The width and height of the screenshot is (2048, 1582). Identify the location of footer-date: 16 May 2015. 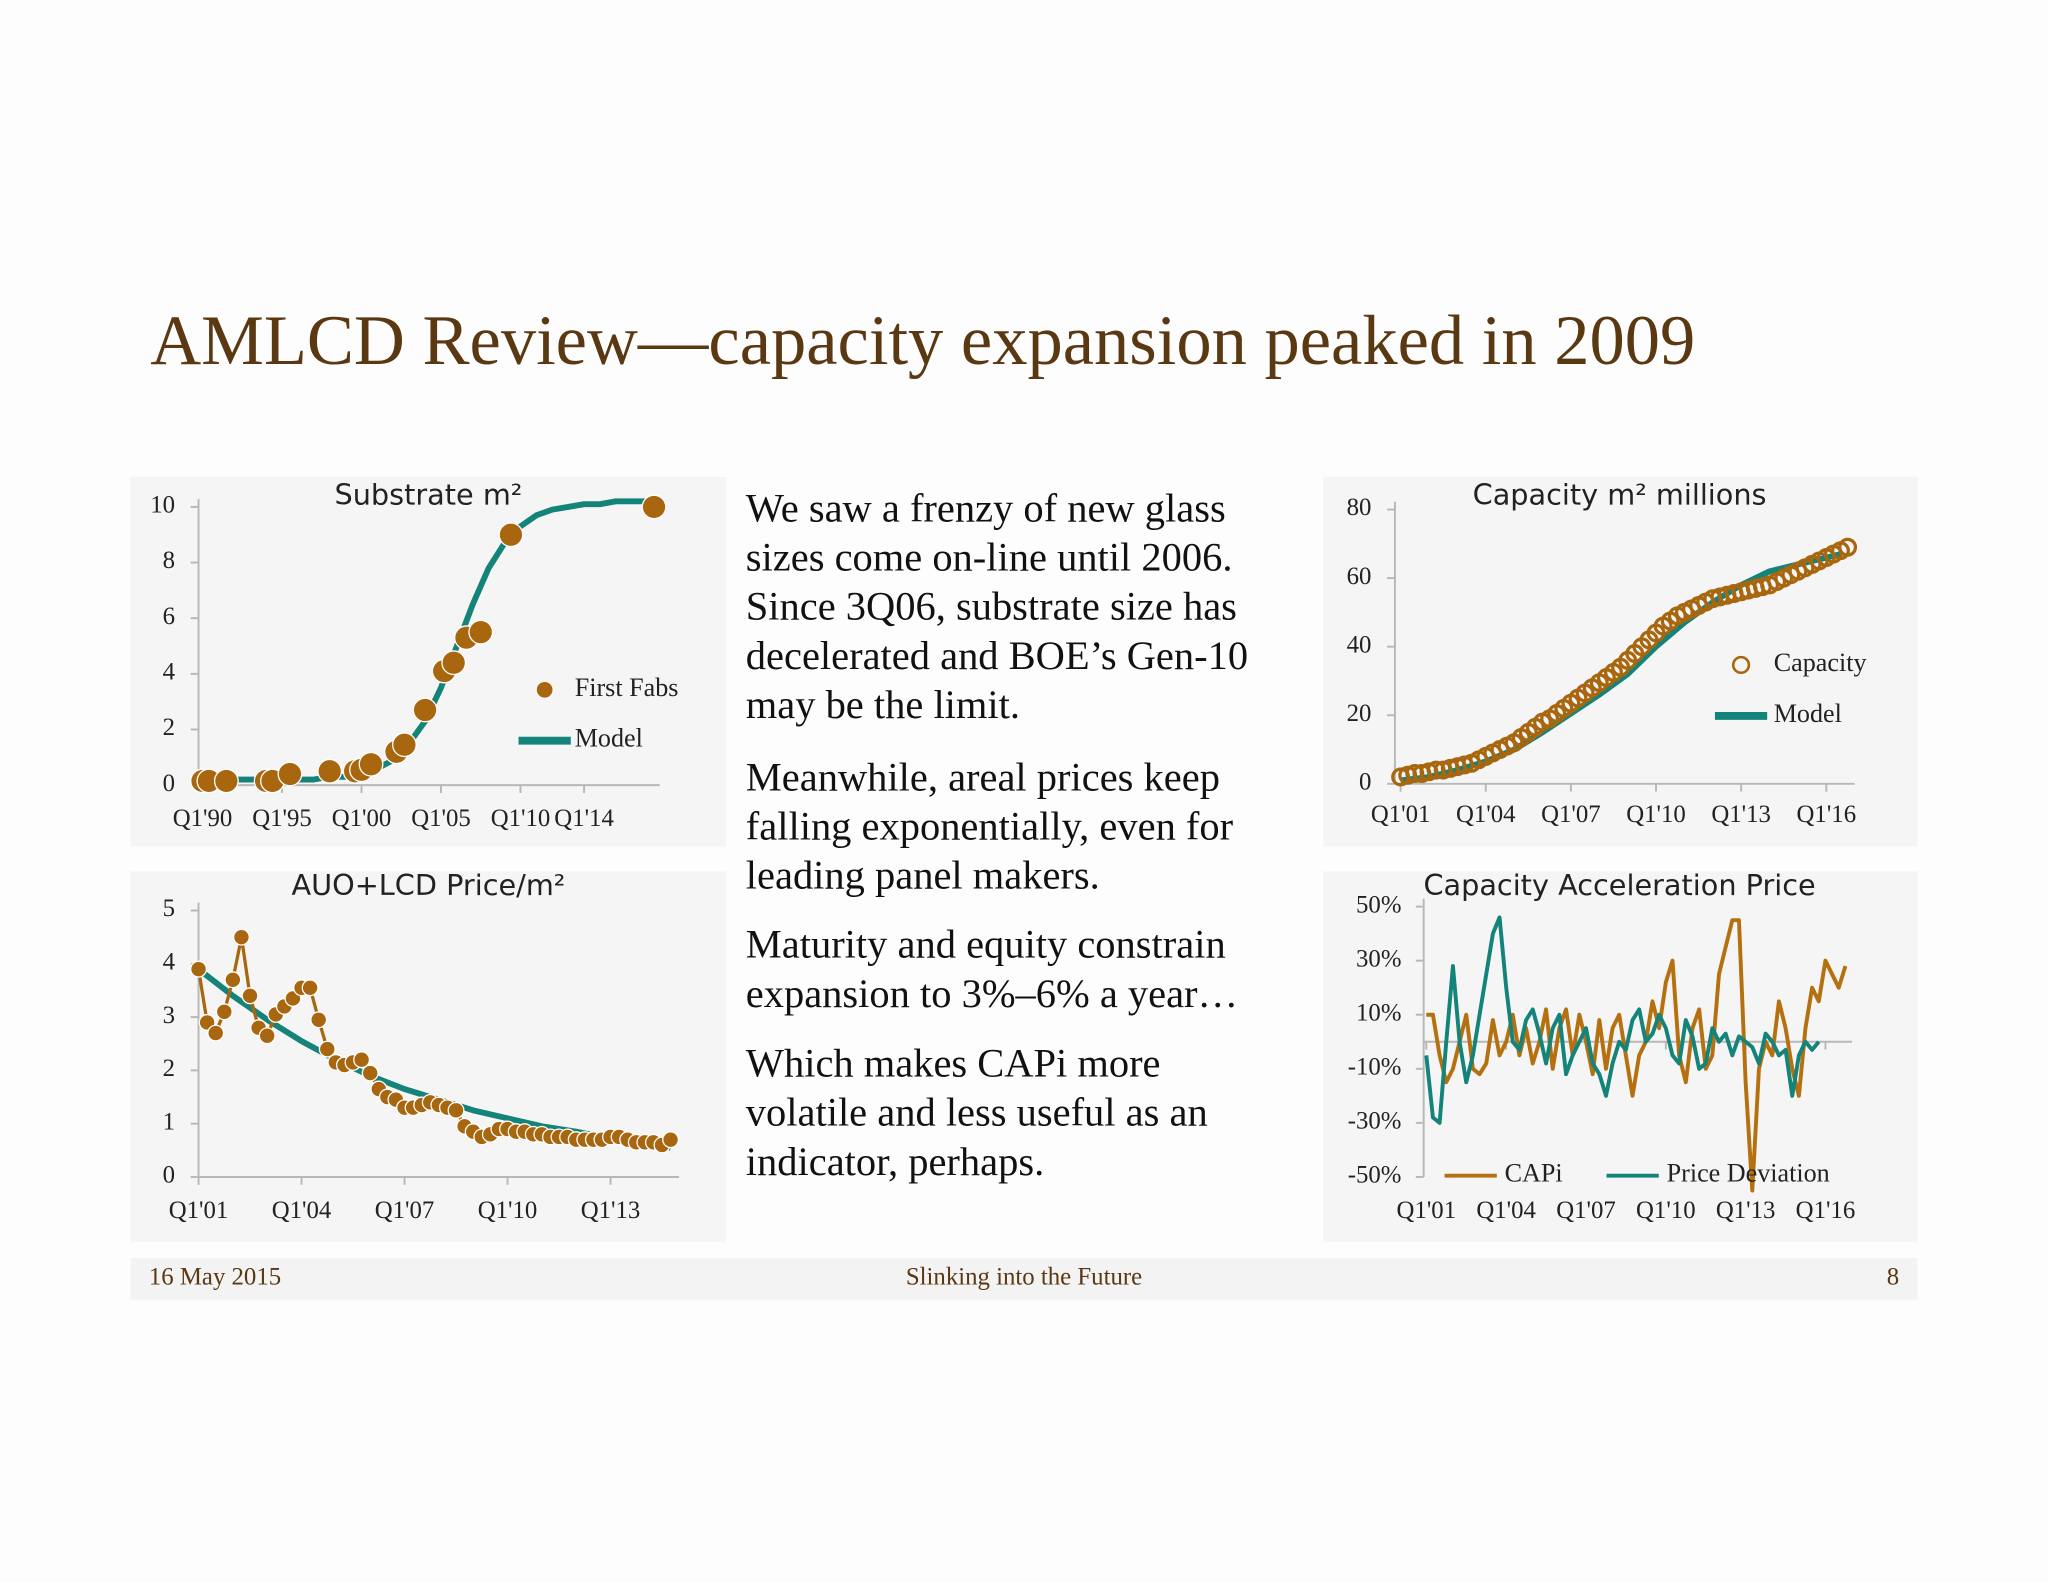
(215, 1277).